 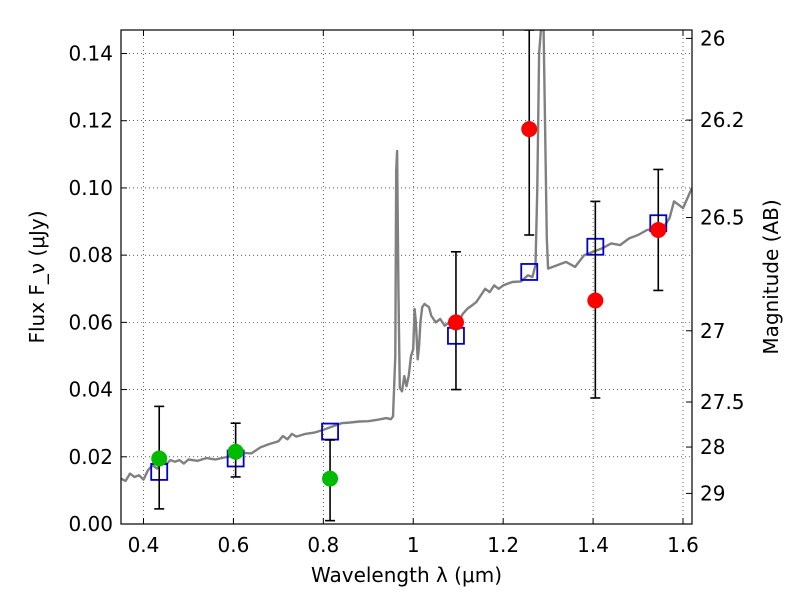 What do you see at coordinates (90, 457) in the screenshot?
I see `y-tick-label: 0.02` at bounding box center [90, 457].